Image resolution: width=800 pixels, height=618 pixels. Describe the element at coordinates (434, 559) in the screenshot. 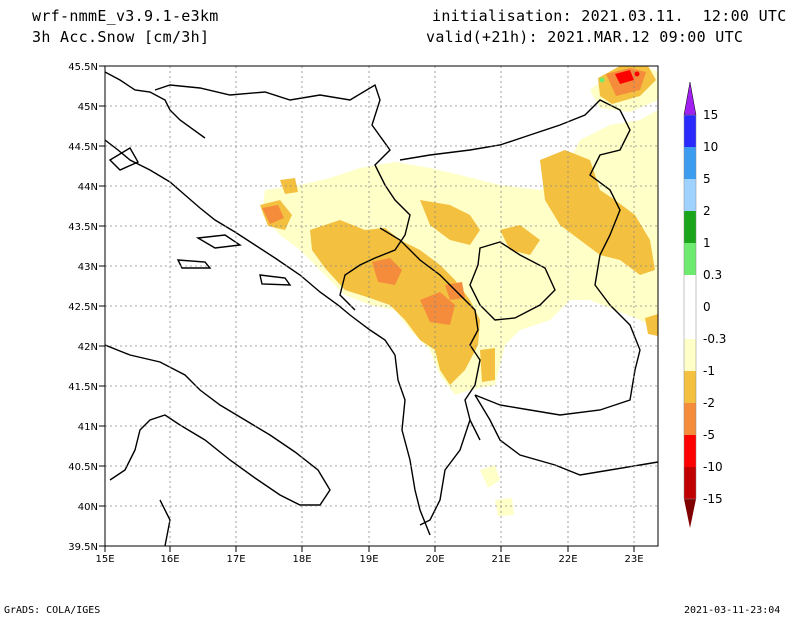

I see `lon-label: 20E` at that location.